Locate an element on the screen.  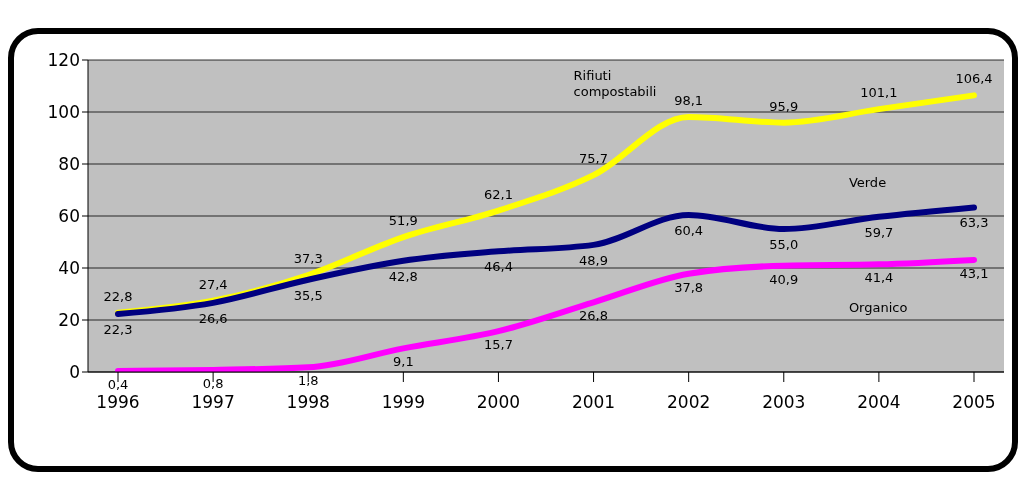
y-tick-label: 0 is located at coordinates (74, 372).